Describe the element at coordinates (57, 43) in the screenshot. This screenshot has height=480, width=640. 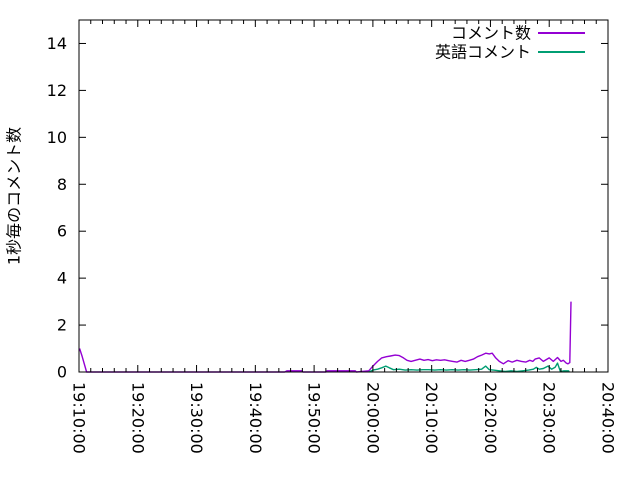
I see `y-tick-label: 14` at that location.